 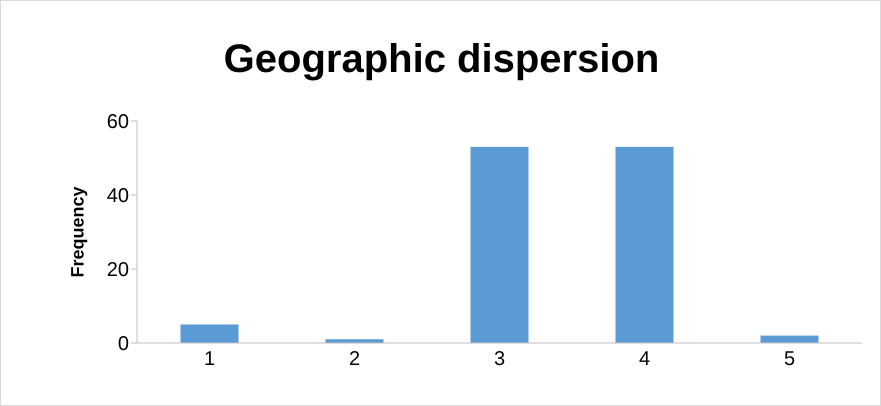 What do you see at coordinates (117, 196) in the screenshot?
I see `y-tick-label: 40` at bounding box center [117, 196].